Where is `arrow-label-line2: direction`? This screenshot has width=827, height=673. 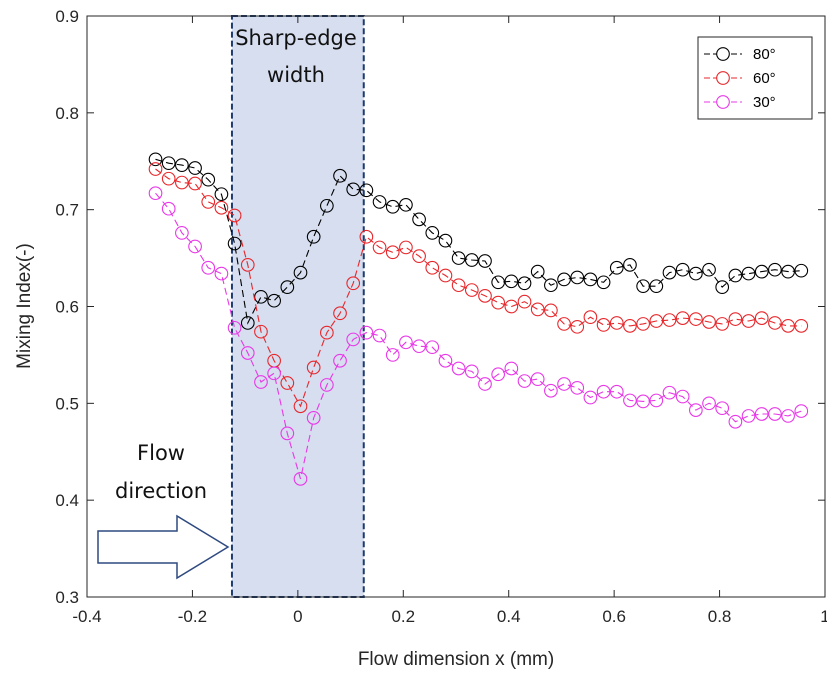
arrow-label-line2: direction is located at coordinates (161, 491).